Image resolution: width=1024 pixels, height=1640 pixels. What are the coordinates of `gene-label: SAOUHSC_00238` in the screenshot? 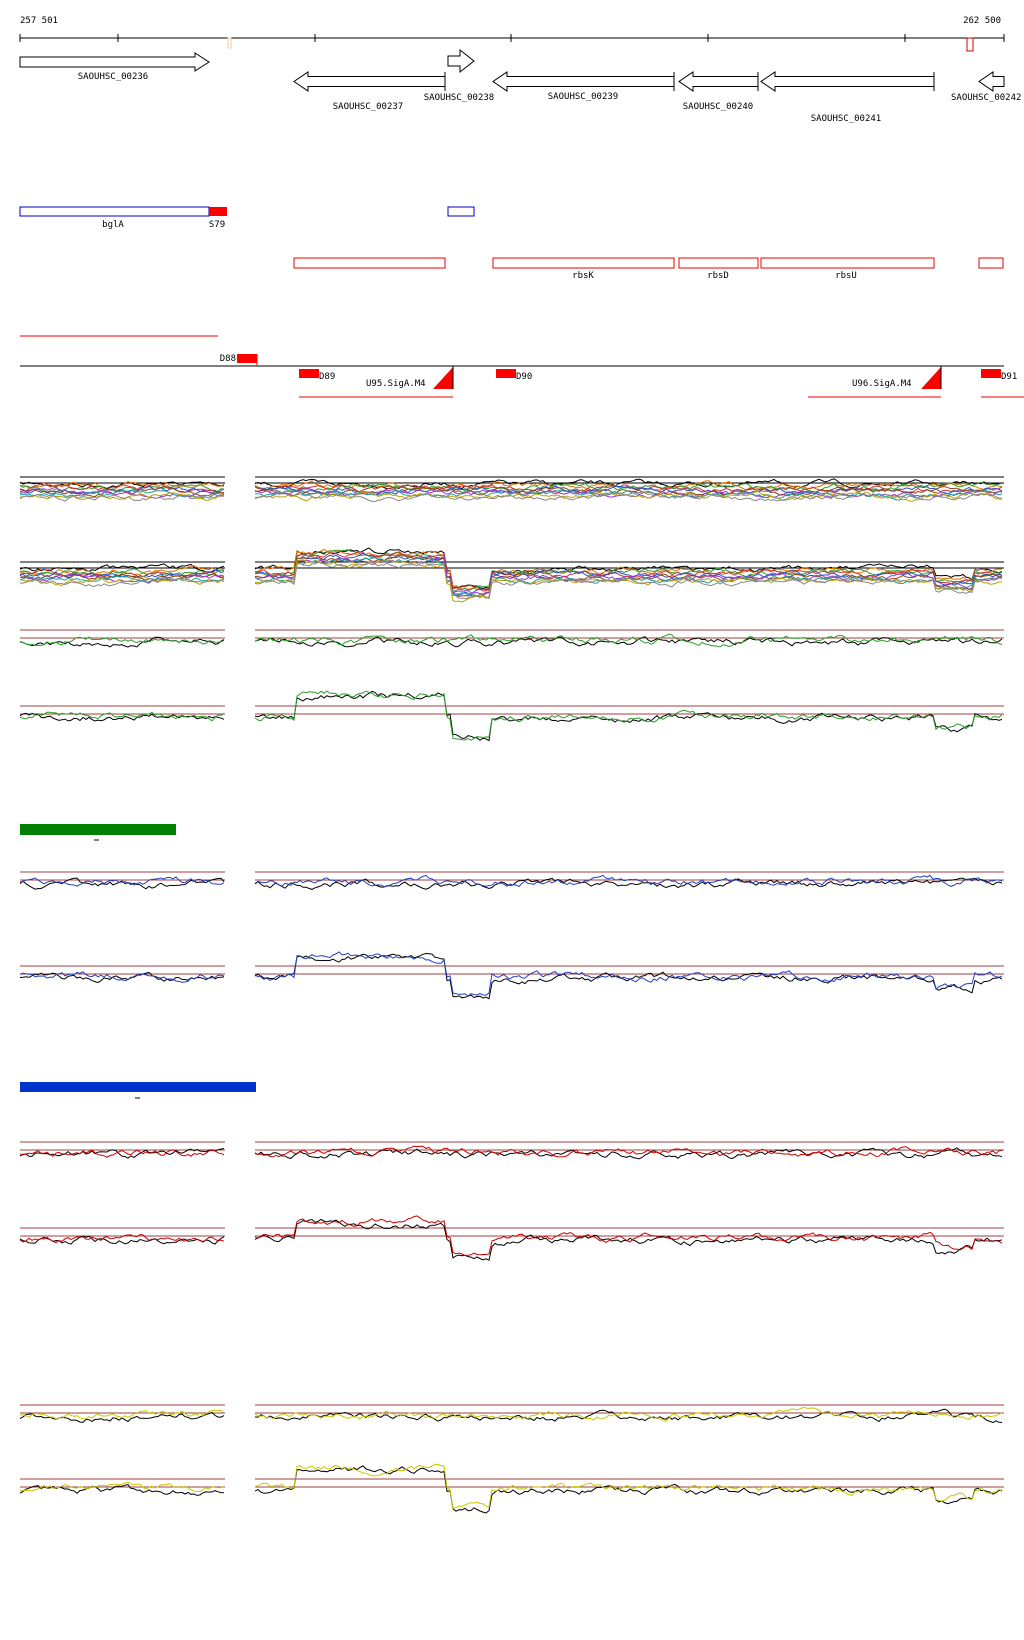 It's located at (459, 98).